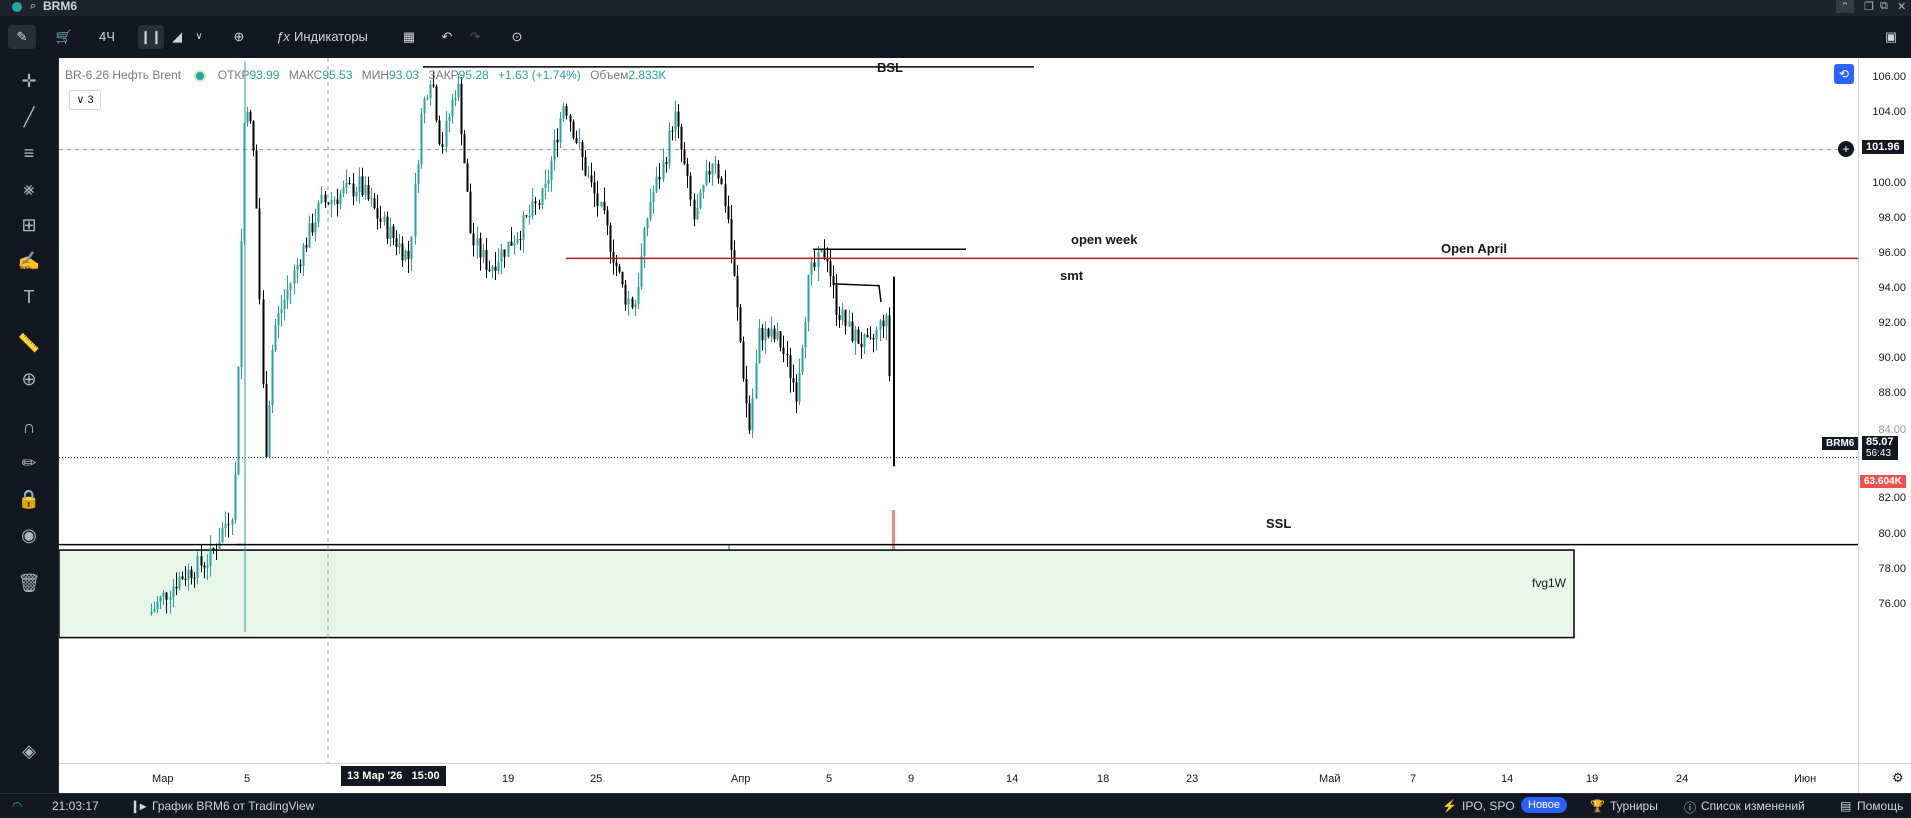 The image size is (1911, 818). What do you see at coordinates (857, 293) in the screenshot?
I see `smt-line` at bounding box center [857, 293].